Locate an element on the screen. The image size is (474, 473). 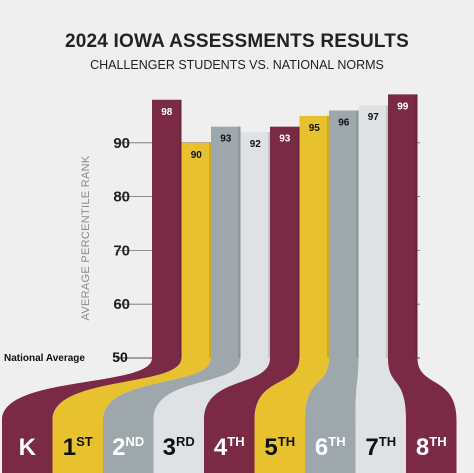
y-tick-90: 90 is located at coordinates (121, 143).